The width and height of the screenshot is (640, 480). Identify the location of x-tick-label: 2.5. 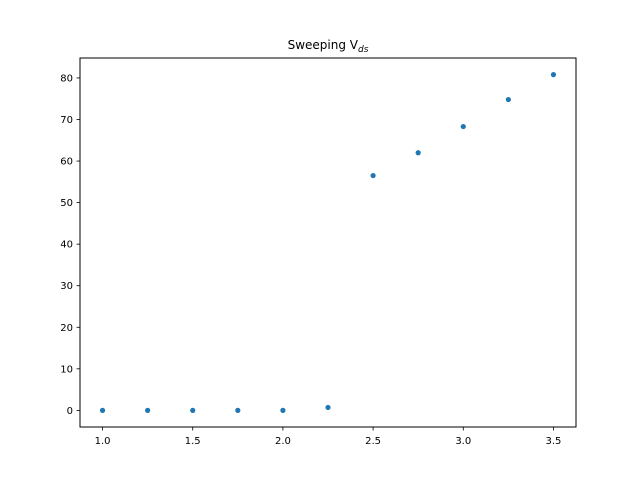
(373, 441).